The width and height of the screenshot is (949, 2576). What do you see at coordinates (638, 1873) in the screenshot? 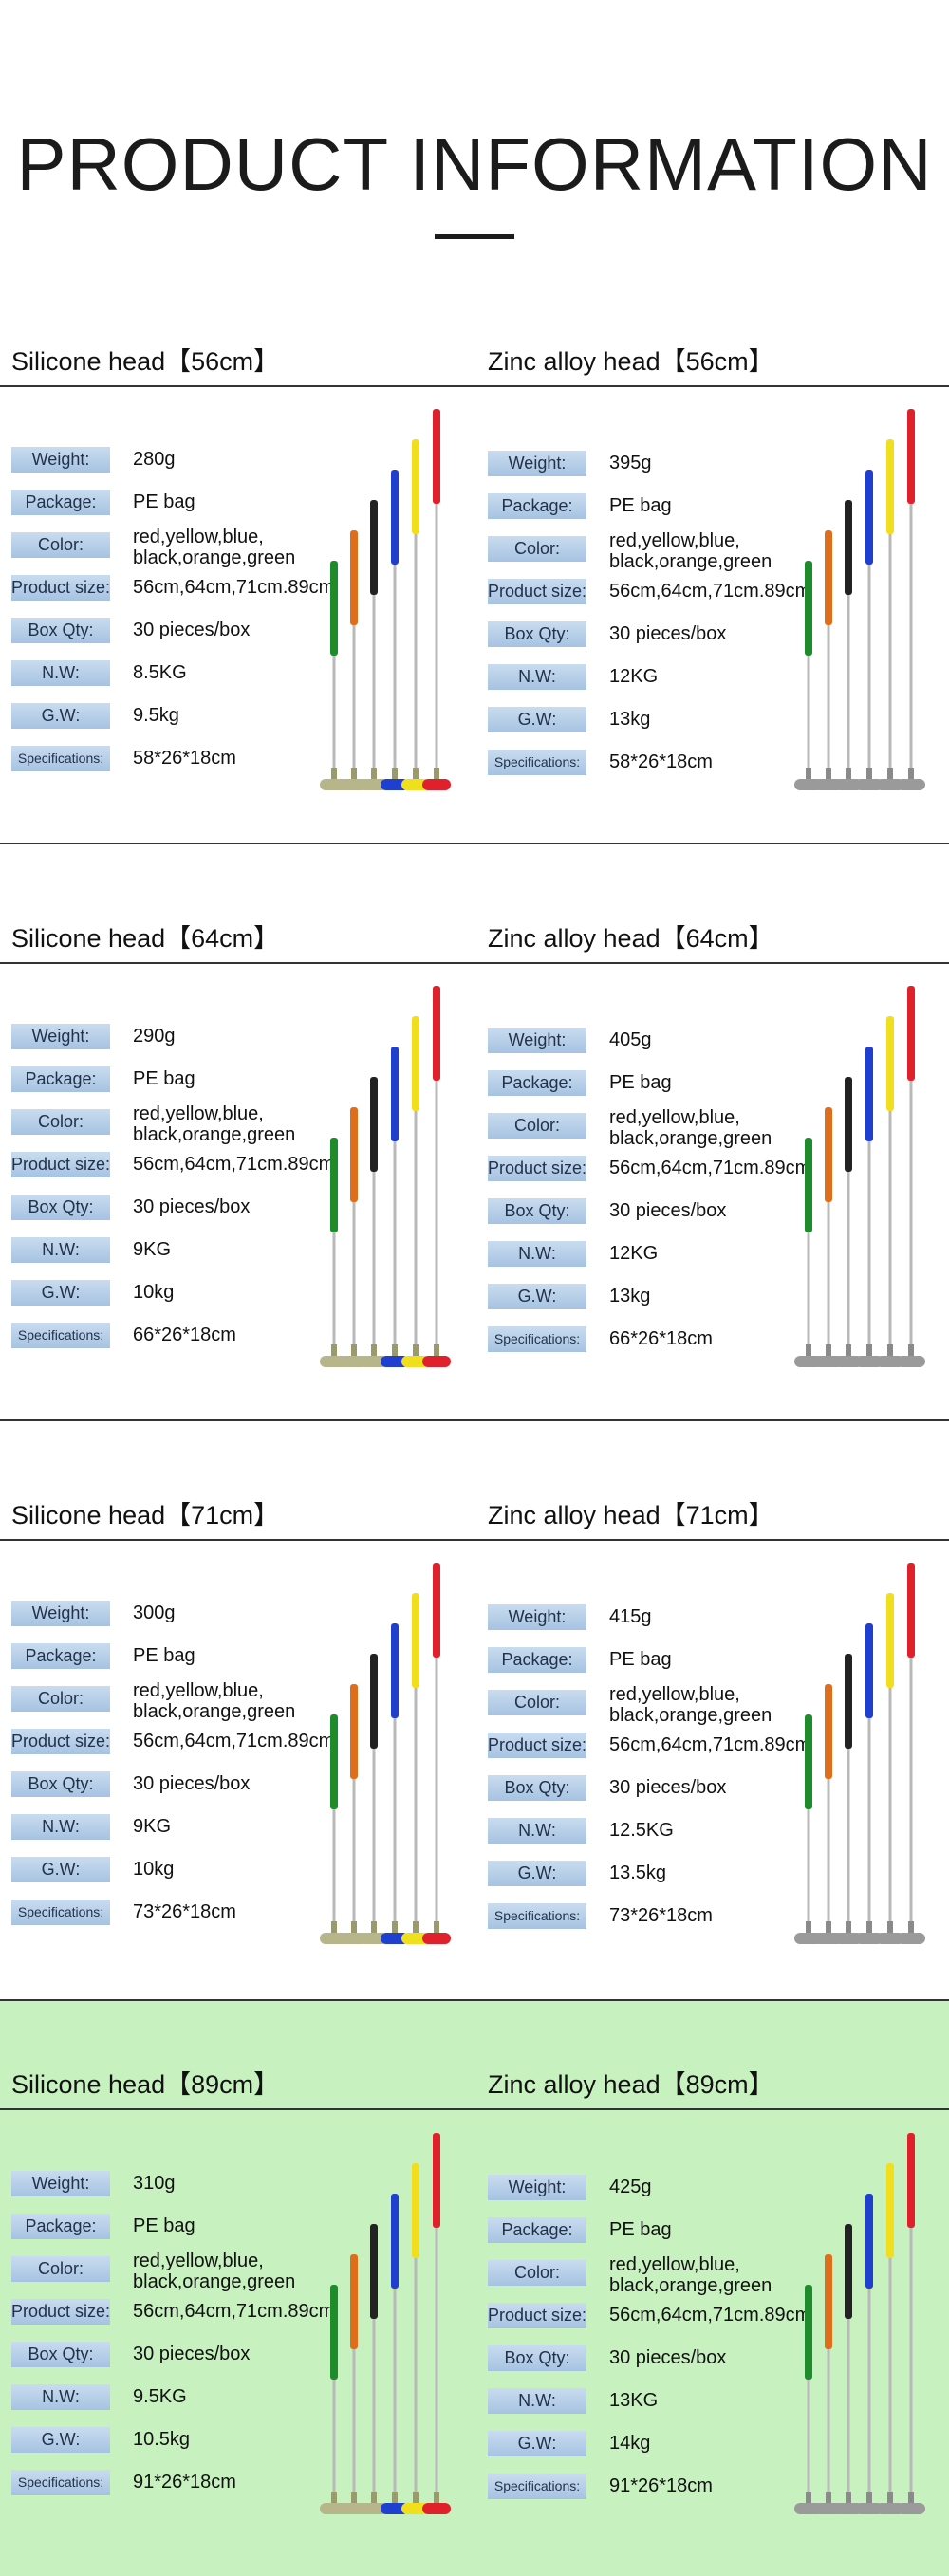
I see `spec-value-gw: 13.5kg` at bounding box center [638, 1873].